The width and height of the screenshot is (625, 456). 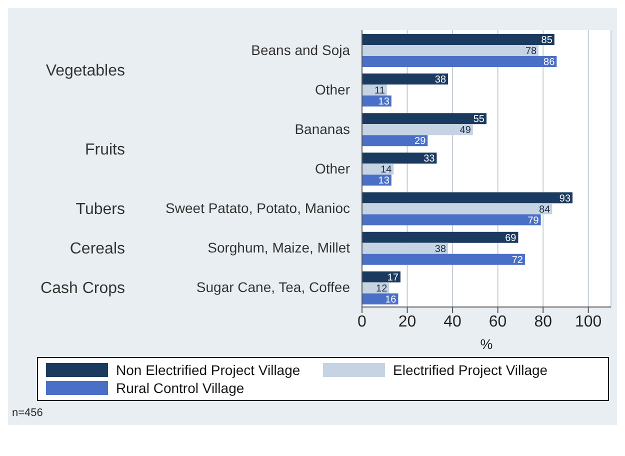 What do you see at coordinates (543, 321) in the screenshot?
I see `x-tick-label: 80` at bounding box center [543, 321].